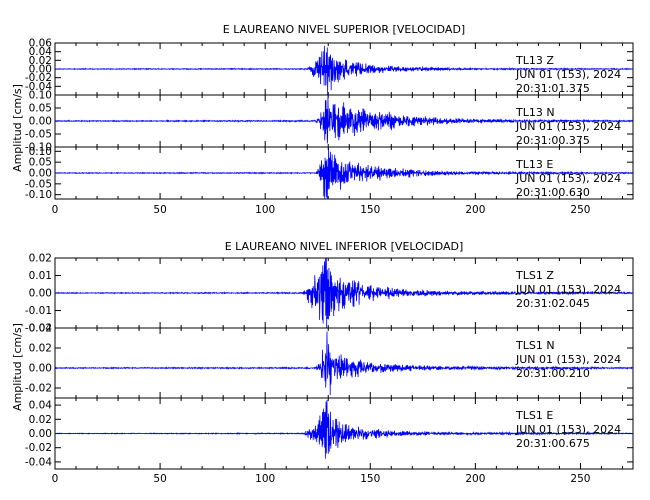 This screenshot has height=500, width=650. Describe the element at coordinates (534, 60) in the screenshot. I see `trace-station-component: TL13 Z` at that location.